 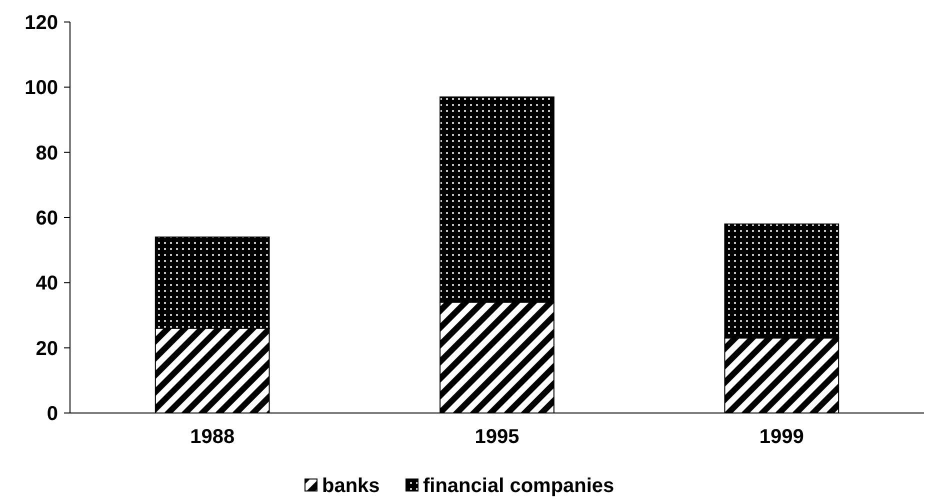 I want to click on y-tick-label: 80, so click(x=47, y=153).